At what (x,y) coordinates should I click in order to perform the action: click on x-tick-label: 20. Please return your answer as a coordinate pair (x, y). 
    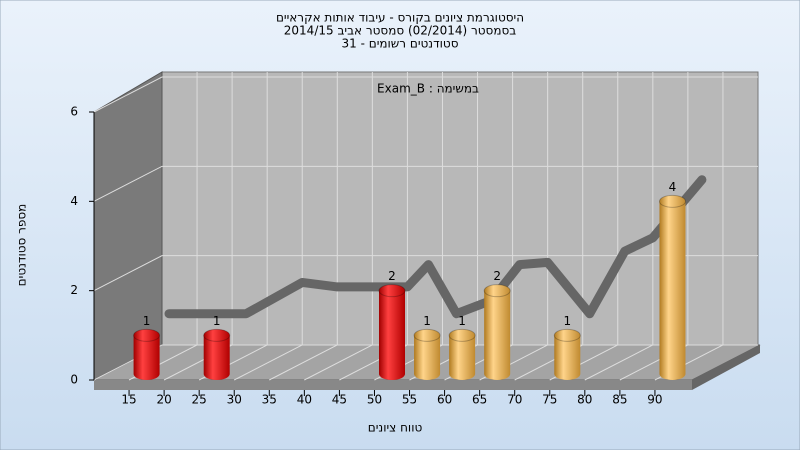
    Looking at the image, I should click on (163, 400).